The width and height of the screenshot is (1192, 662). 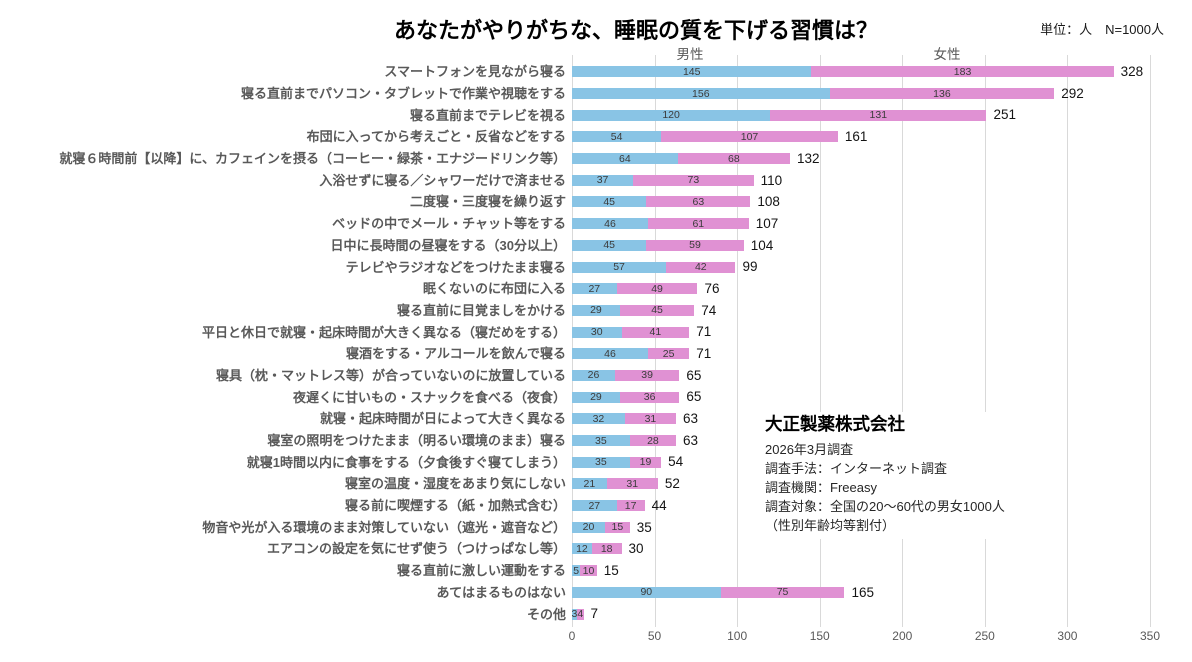 I want to click on female-value-label: 73, so click(x=693, y=180).